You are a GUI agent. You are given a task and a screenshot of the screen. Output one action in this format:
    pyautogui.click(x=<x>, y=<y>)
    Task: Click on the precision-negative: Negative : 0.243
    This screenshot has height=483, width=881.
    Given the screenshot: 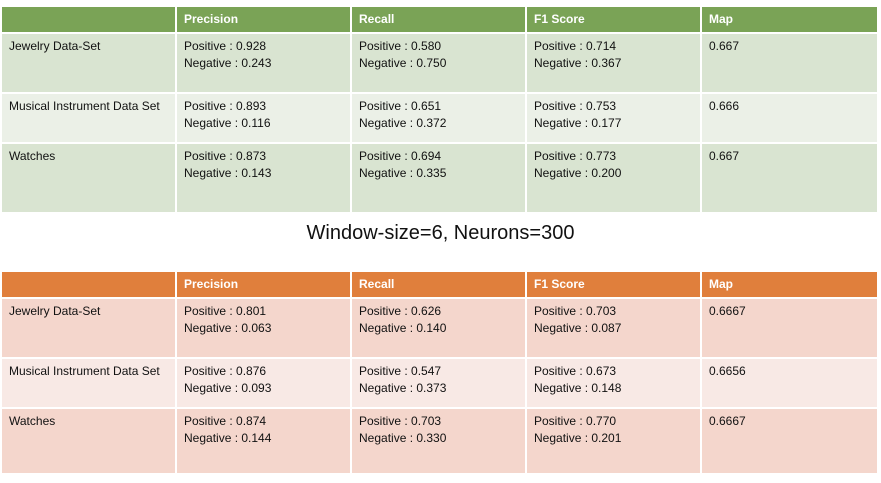 What is the action you would take?
    pyautogui.click(x=228, y=63)
    